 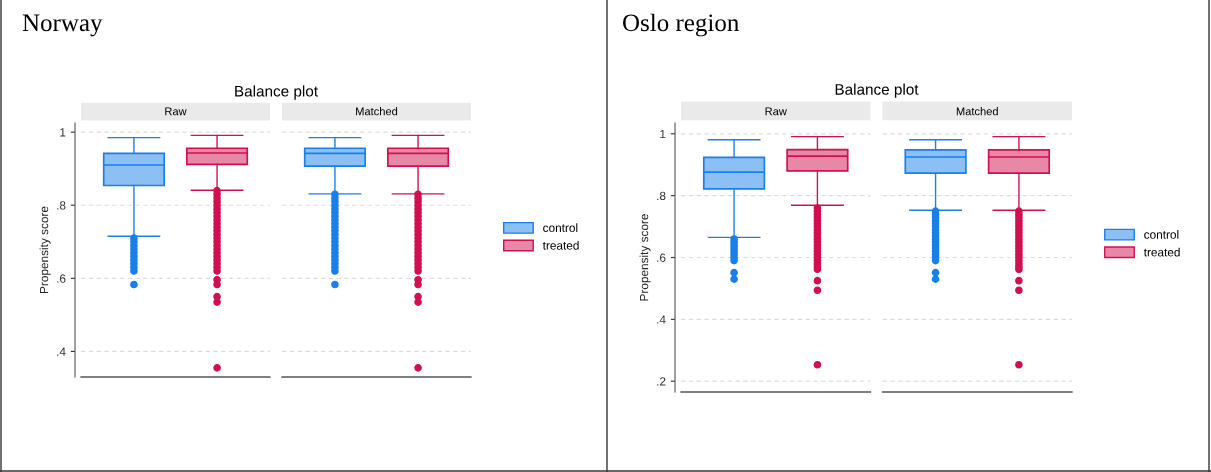 What do you see at coordinates (661, 381) in the screenshot?
I see `y-tick-label: .2` at bounding box center [661, 381].